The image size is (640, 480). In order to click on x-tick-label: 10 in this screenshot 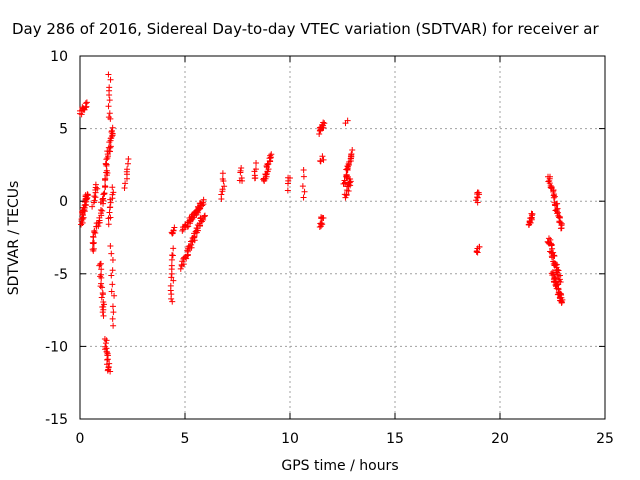, I will do `click(290, 439)`.